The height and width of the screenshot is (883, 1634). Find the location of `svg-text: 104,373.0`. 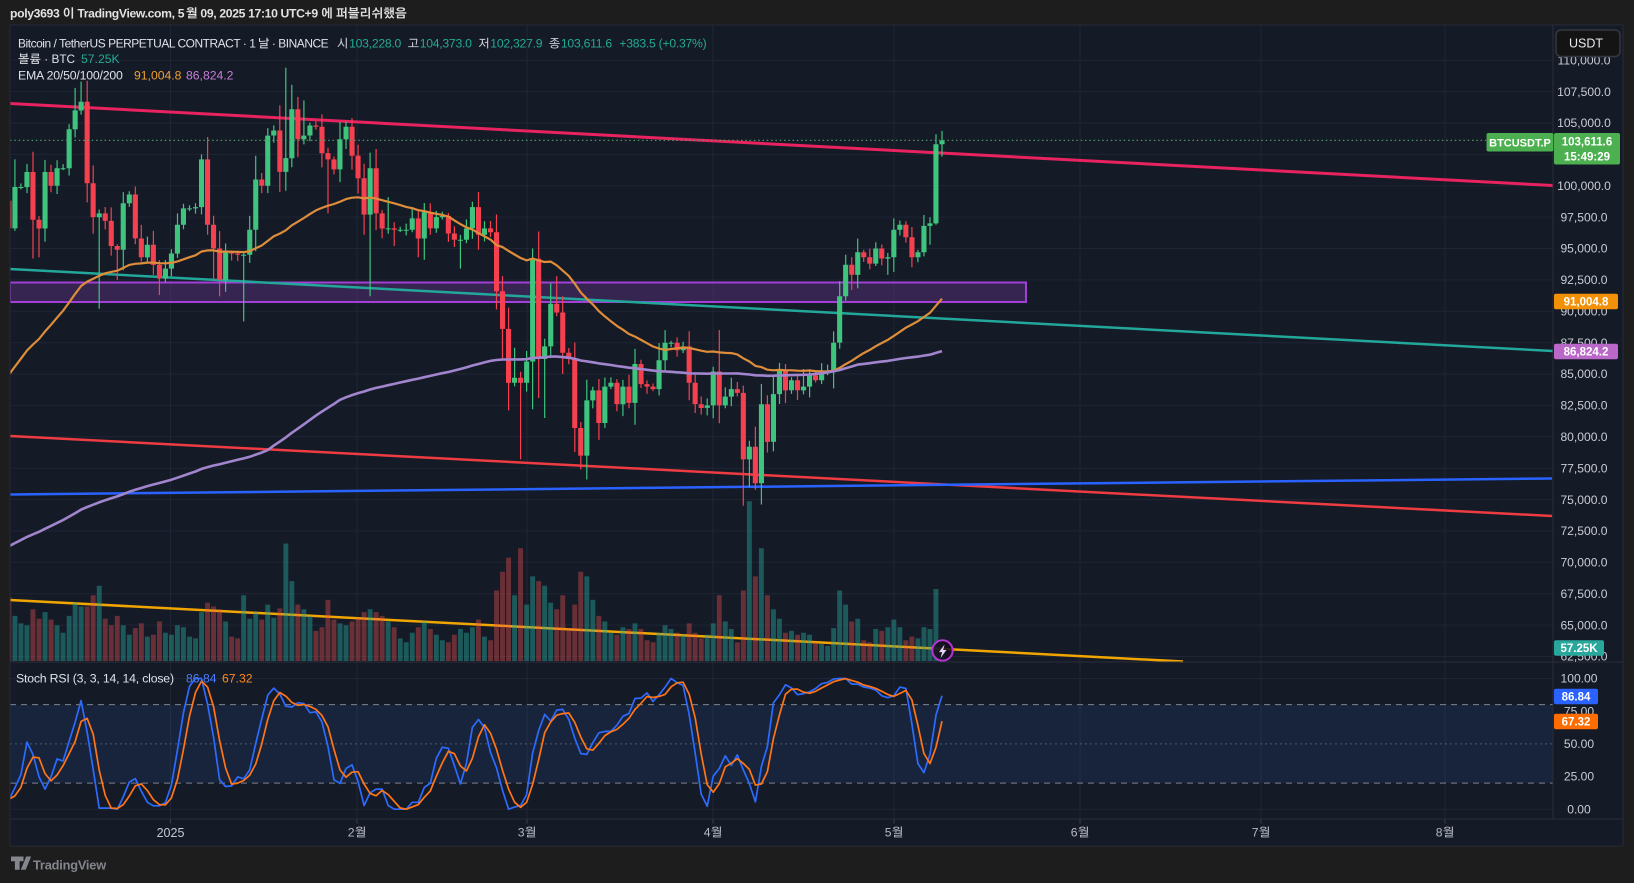

svg-text: 104,373.0 is located at coordinates (446, 44).